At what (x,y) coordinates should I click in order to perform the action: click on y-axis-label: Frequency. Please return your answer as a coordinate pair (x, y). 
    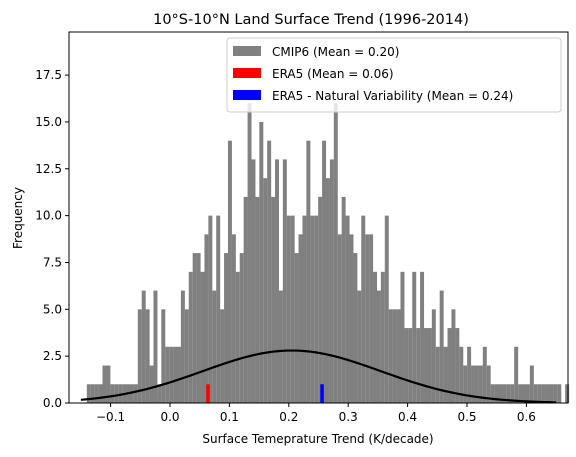
    Looking at the image, I should click on (18, 218).